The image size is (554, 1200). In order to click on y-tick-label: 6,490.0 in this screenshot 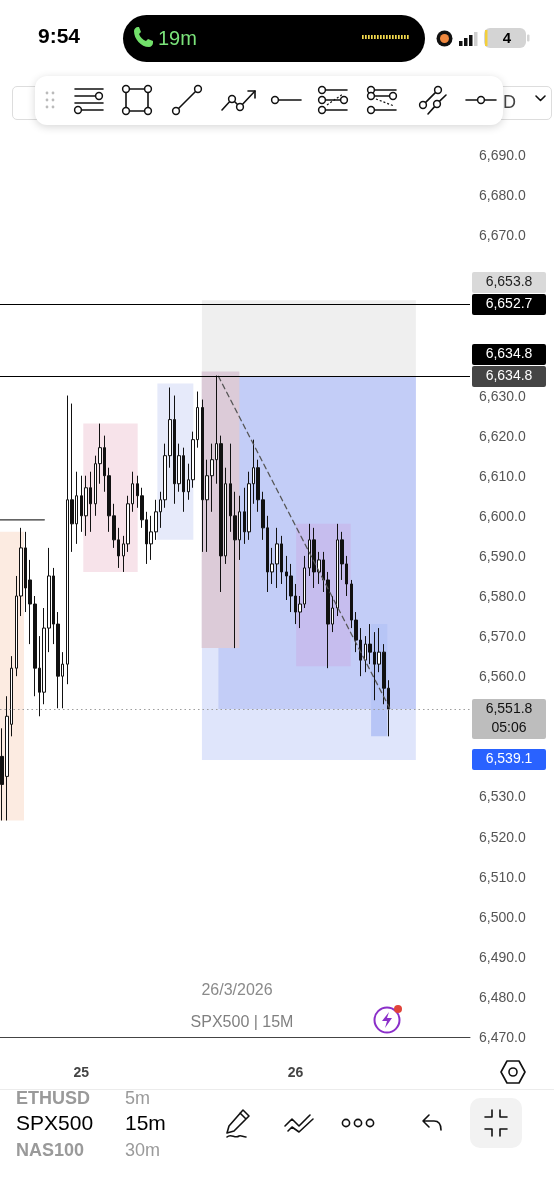, I will do `click(502, 956)`.